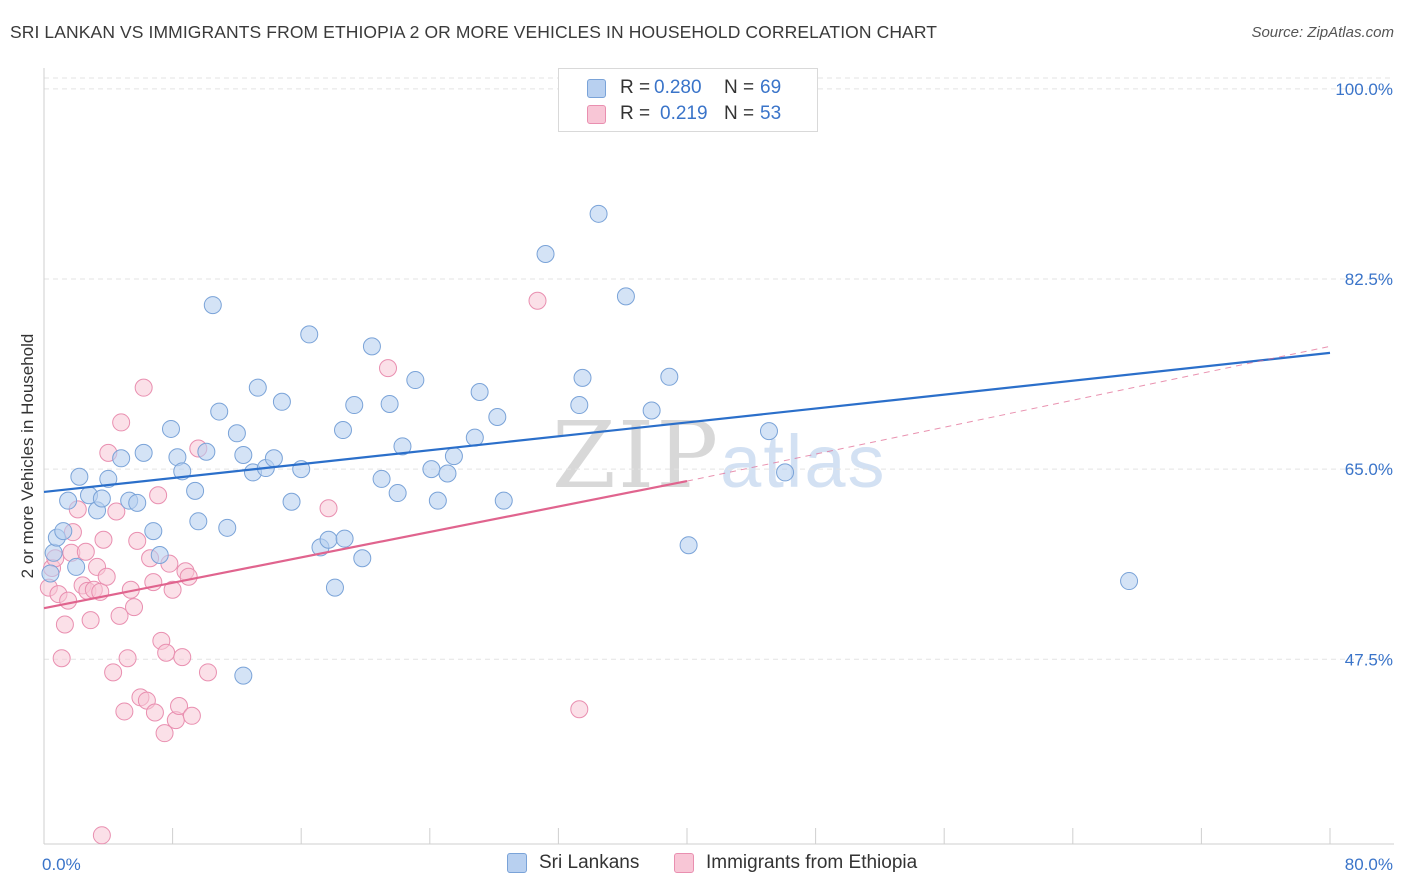 Image resolution: width=1406 pixels, height=892 pixels. What do you see at coordinates (812, 862) in the screenshot?
I see `legend-label-ethiopia: Immigrants from Ethiopia` at bounding box center [812, 862].